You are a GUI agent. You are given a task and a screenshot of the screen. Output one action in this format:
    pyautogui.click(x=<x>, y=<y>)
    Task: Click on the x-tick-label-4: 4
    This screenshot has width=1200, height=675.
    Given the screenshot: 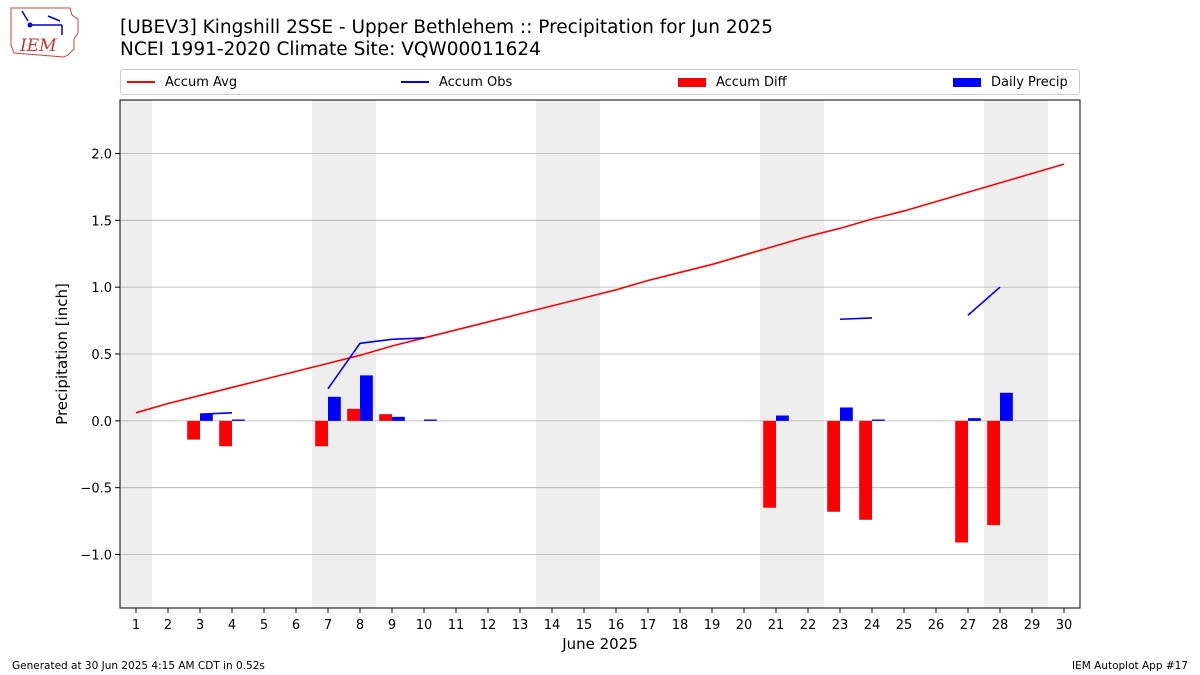 What is the action you would take?
    pyautogui.click(x=232, y=625)
    